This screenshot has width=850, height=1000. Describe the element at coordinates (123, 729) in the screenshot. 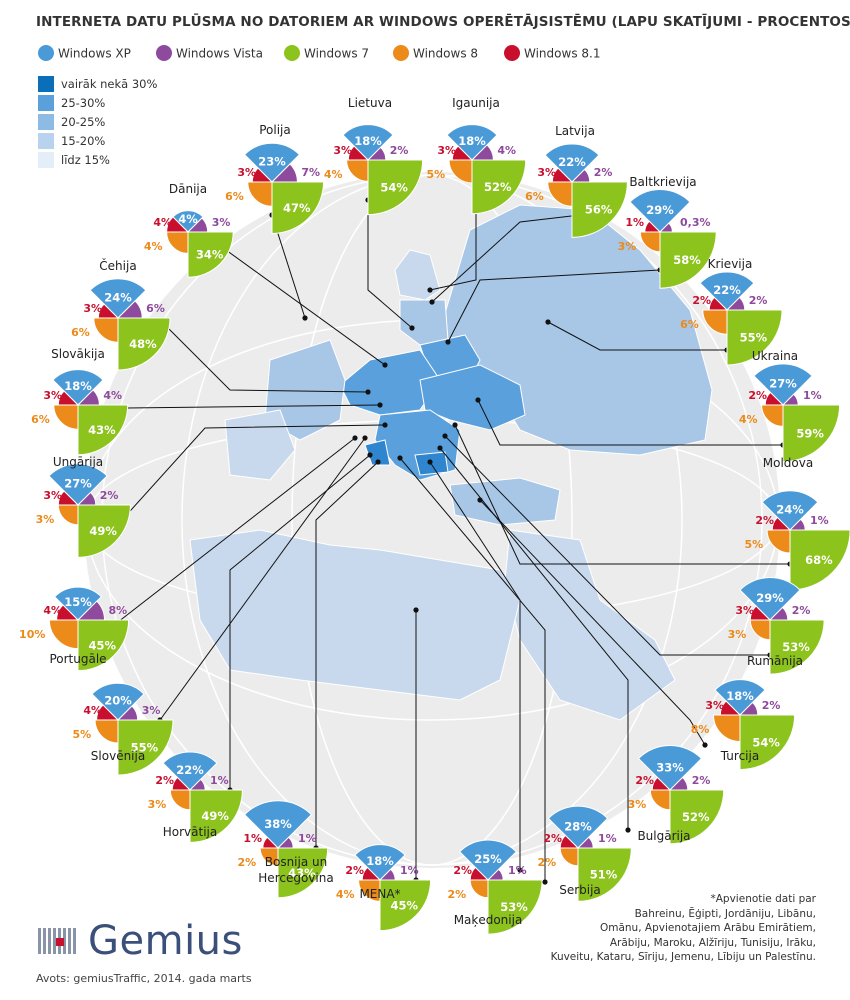

I see `pie-Slovēnija: 20% 3% 55% 5% 4% Slovēnija` at that location.